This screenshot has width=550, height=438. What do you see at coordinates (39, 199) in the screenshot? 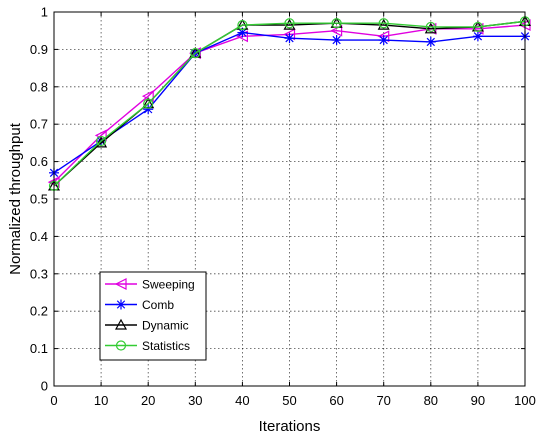
I see `y-tick-label: 0.5` at bounding box center [39, 199].